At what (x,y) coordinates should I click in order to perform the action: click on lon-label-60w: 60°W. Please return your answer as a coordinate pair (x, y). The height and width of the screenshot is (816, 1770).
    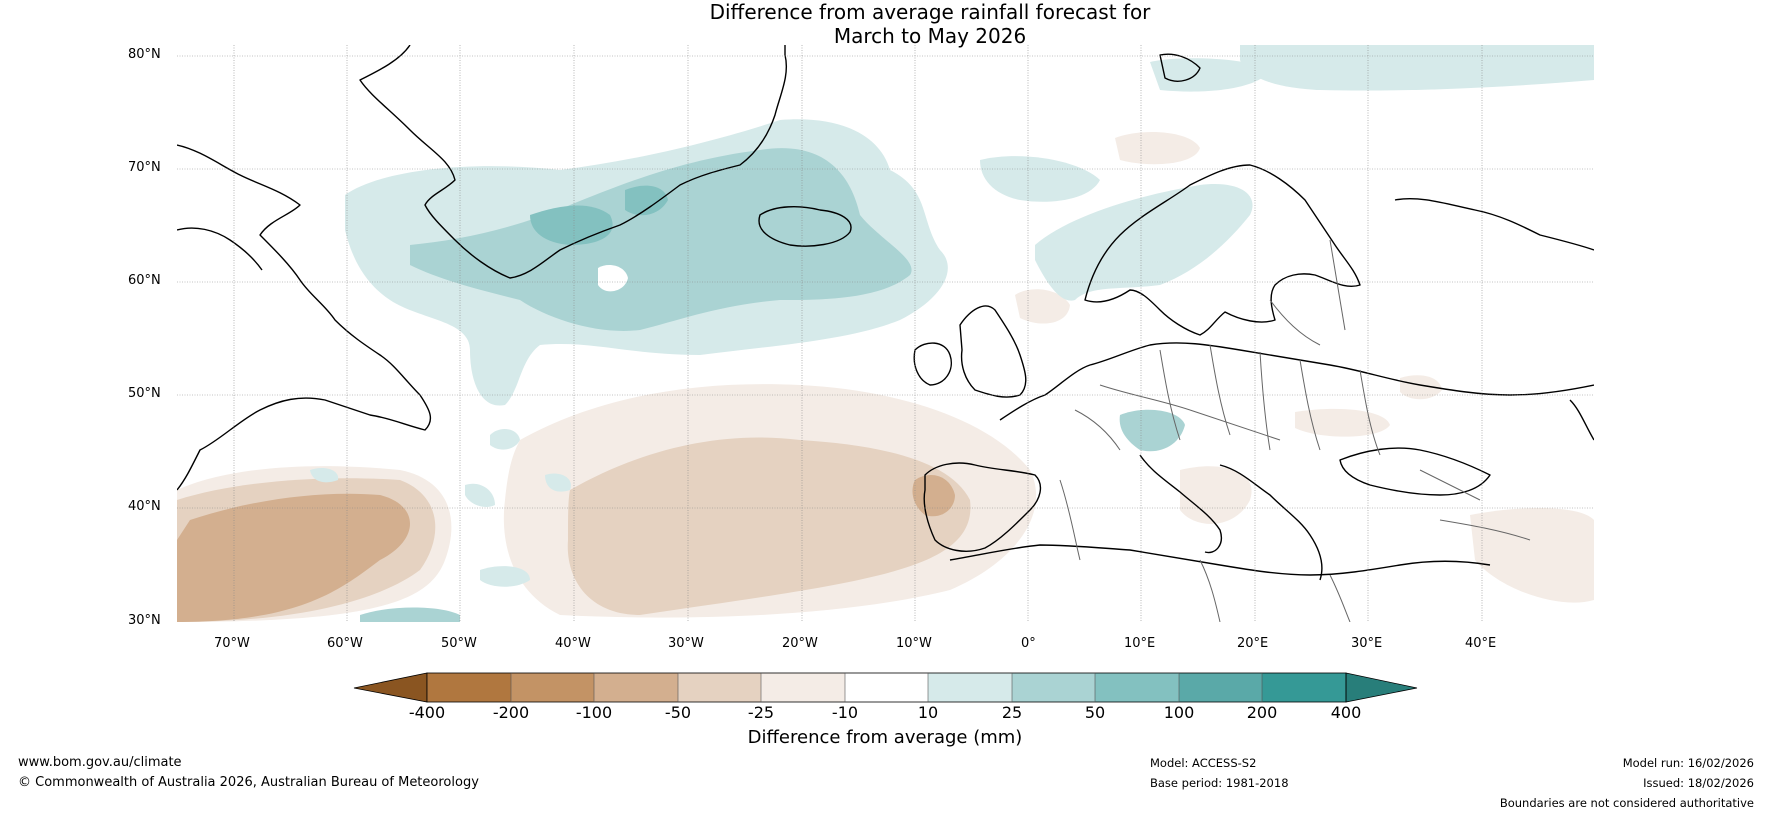
    Looking at the image, I should click on (345, 643).